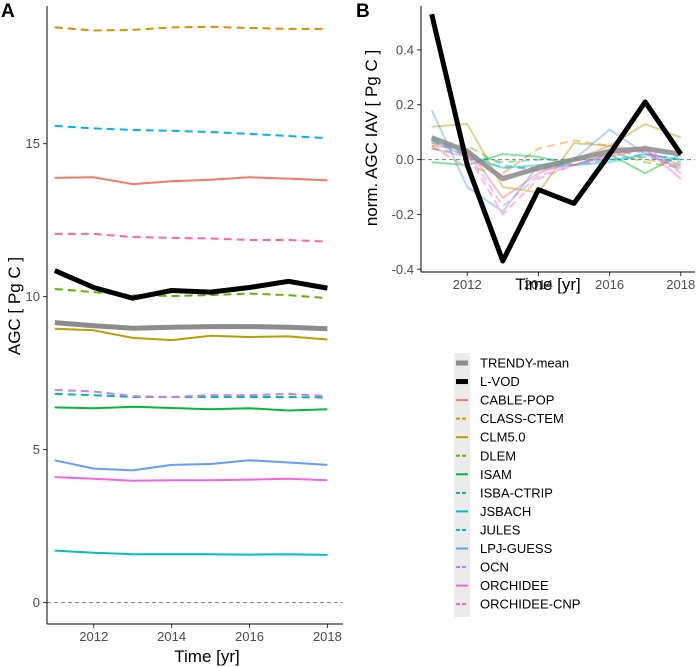  I want to click on panel-b-series-class-ctem, so click(556, 157).